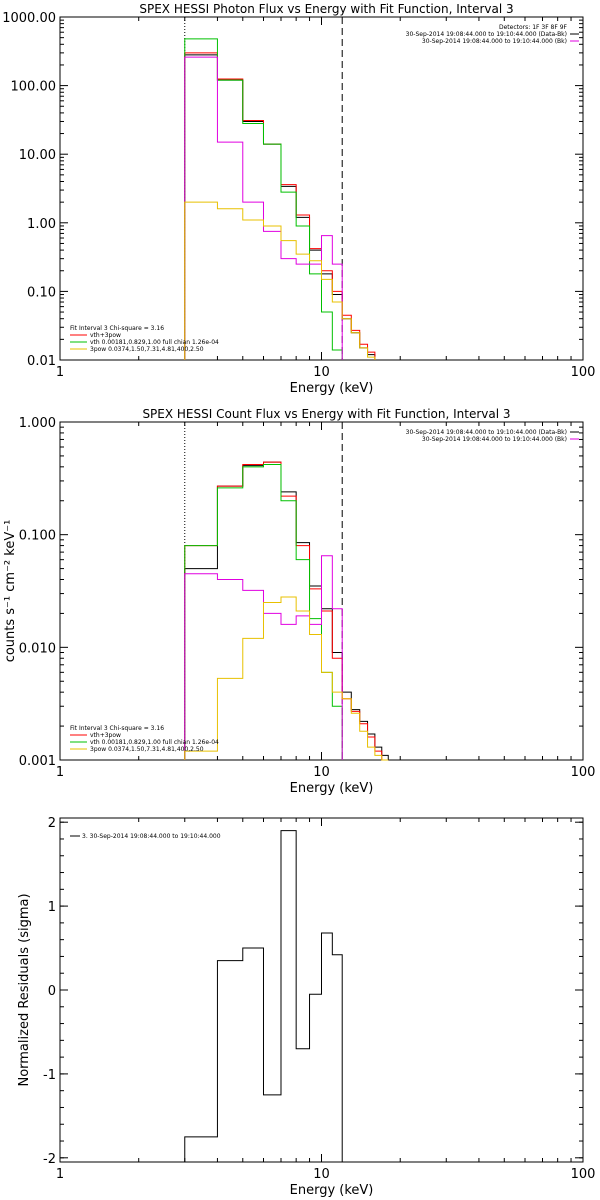  What do you see at coordinates (52, 991) in the screenshot?
I see `y-tick-label: 0` at bounding box center [52, 991].